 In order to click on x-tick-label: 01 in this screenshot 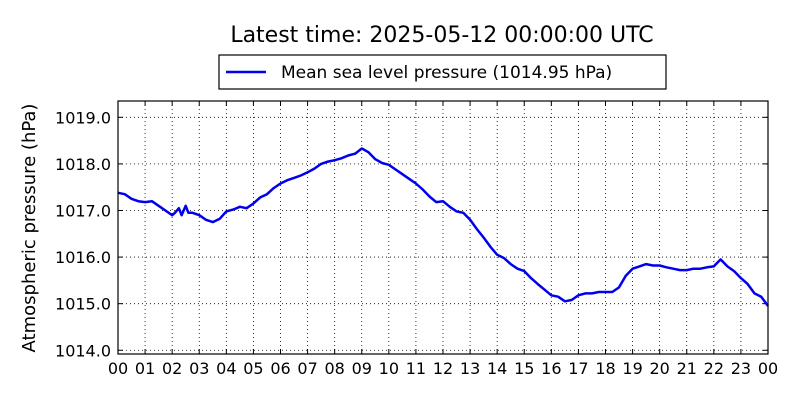, I will do `click(145, 368)`.